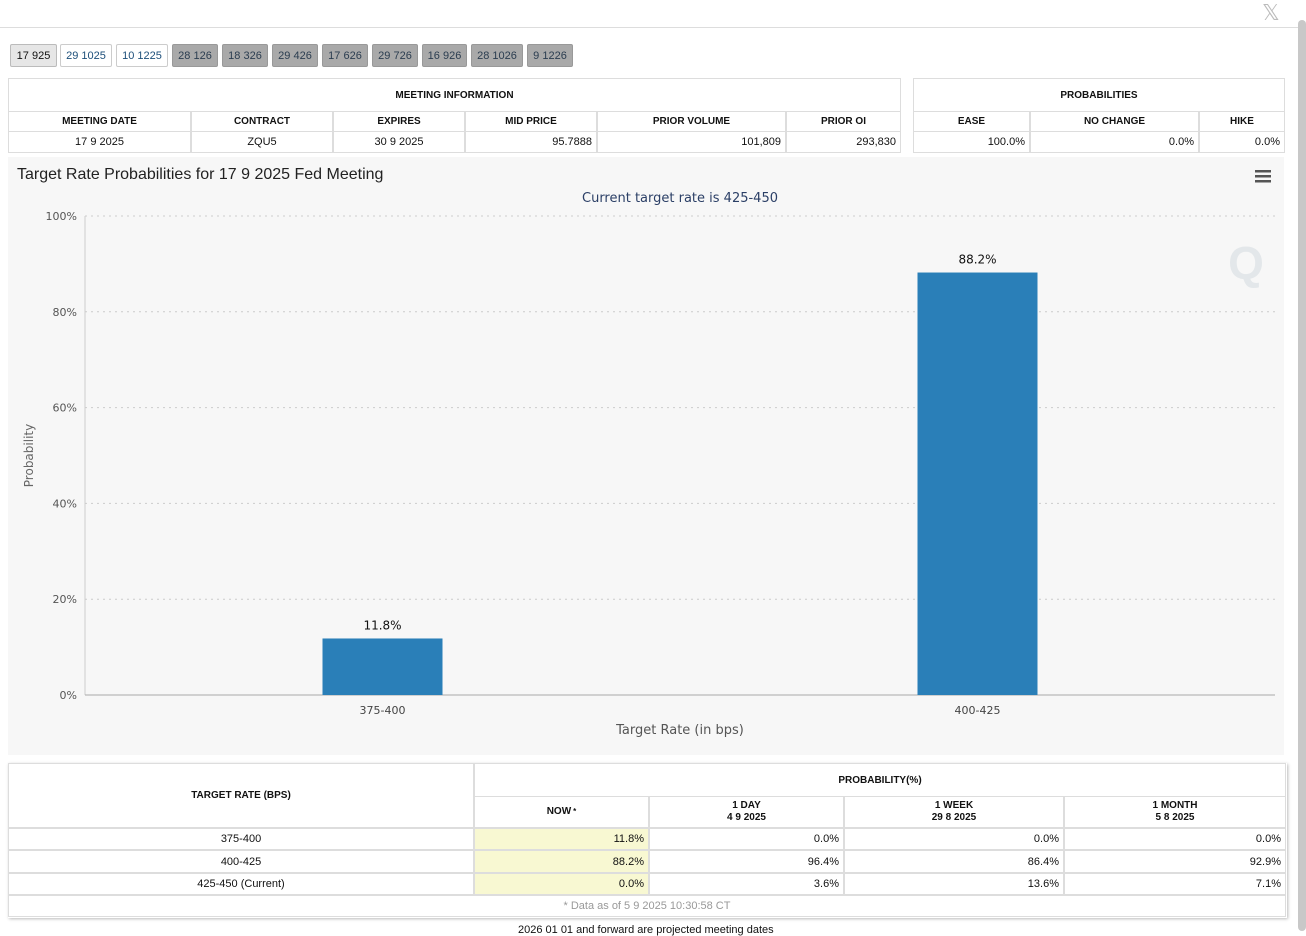  I want to click on tab: 28 1026, so click(497, 55).